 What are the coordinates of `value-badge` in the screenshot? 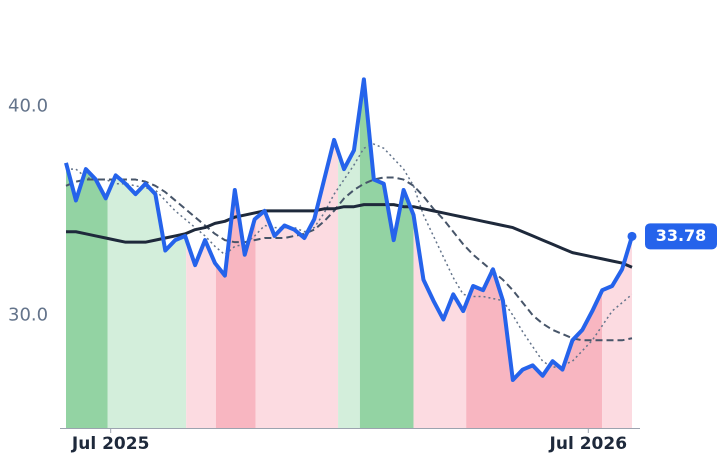 It's located at (681, 236).